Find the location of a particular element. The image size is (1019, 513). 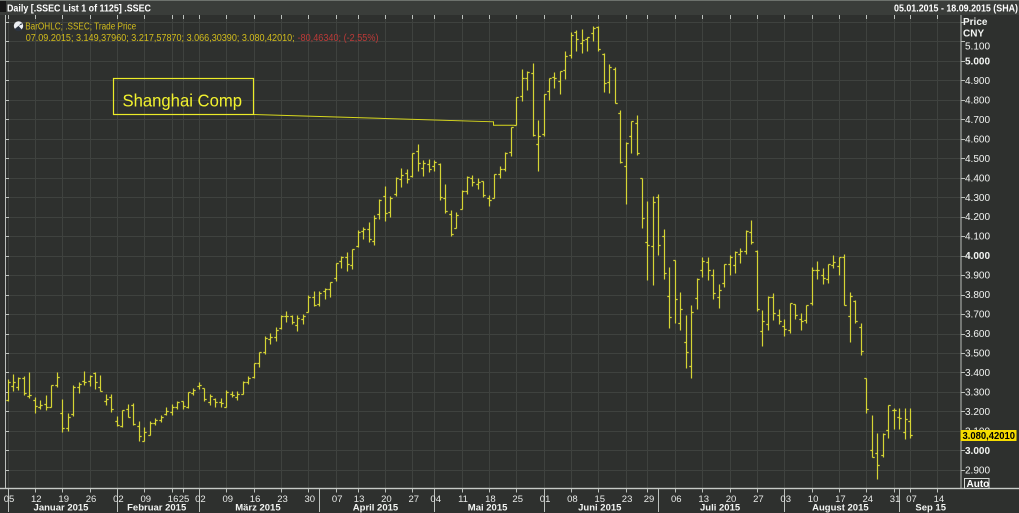

svg-text: 4.900 is located at coordinates (977, 81).